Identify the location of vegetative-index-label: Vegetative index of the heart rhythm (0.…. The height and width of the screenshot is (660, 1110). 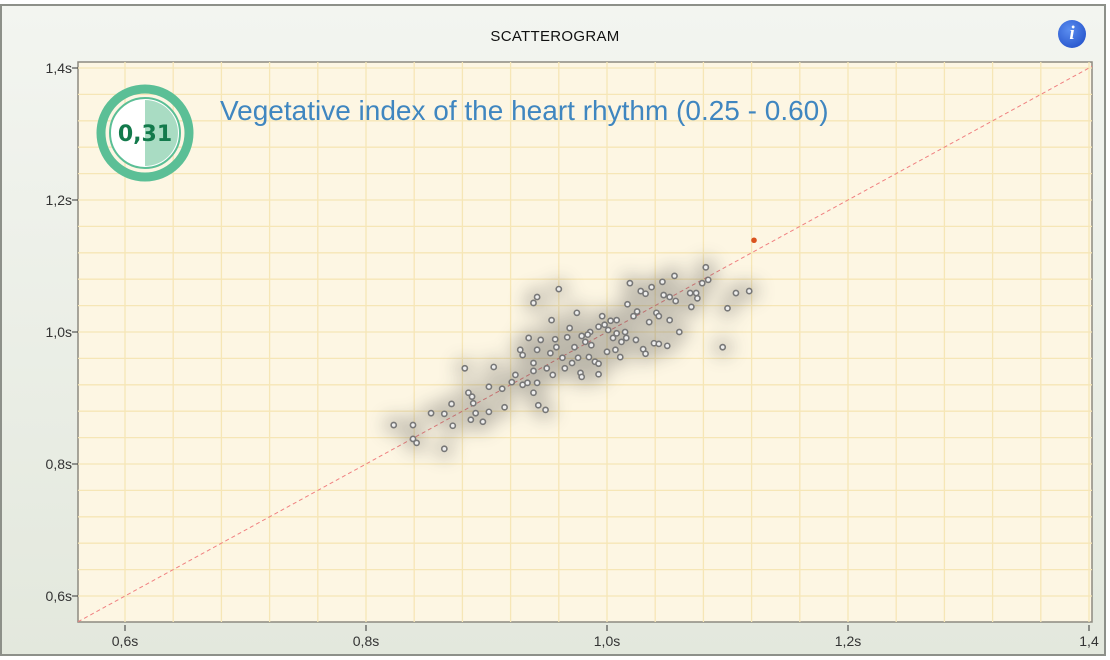
(524, 110).